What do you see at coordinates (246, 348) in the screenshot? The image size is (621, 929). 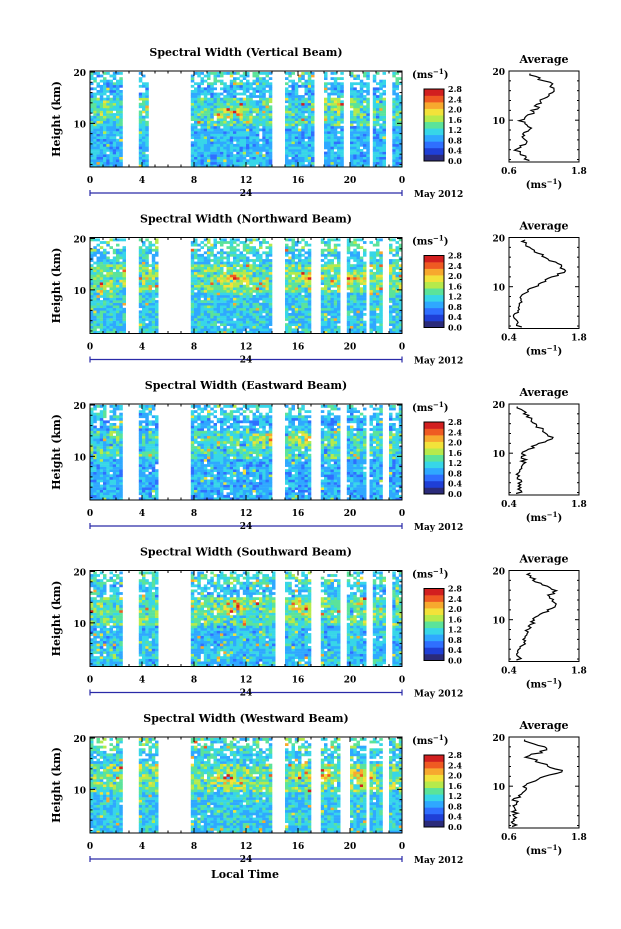 I see `x-tick-label: 12` at bounding box center [246, 348].